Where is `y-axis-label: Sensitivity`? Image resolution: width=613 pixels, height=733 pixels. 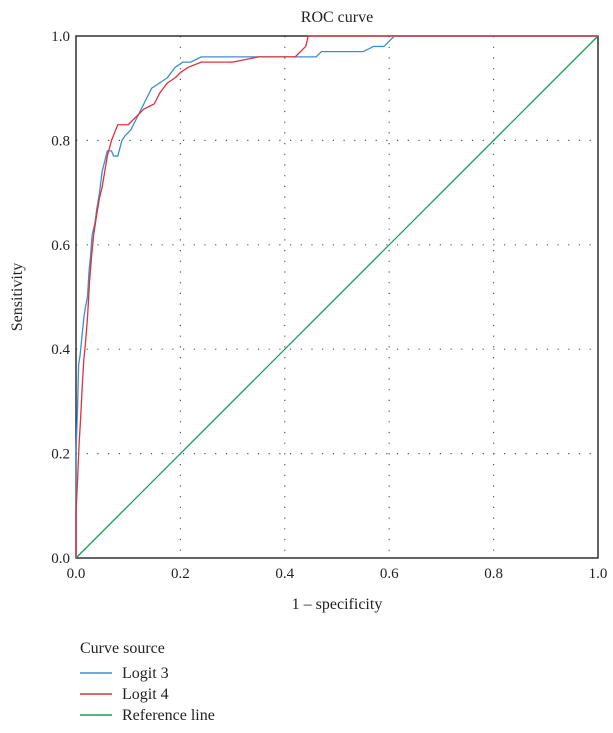 y-axis-label: Sensitivity is located at coordinates (17, 297).